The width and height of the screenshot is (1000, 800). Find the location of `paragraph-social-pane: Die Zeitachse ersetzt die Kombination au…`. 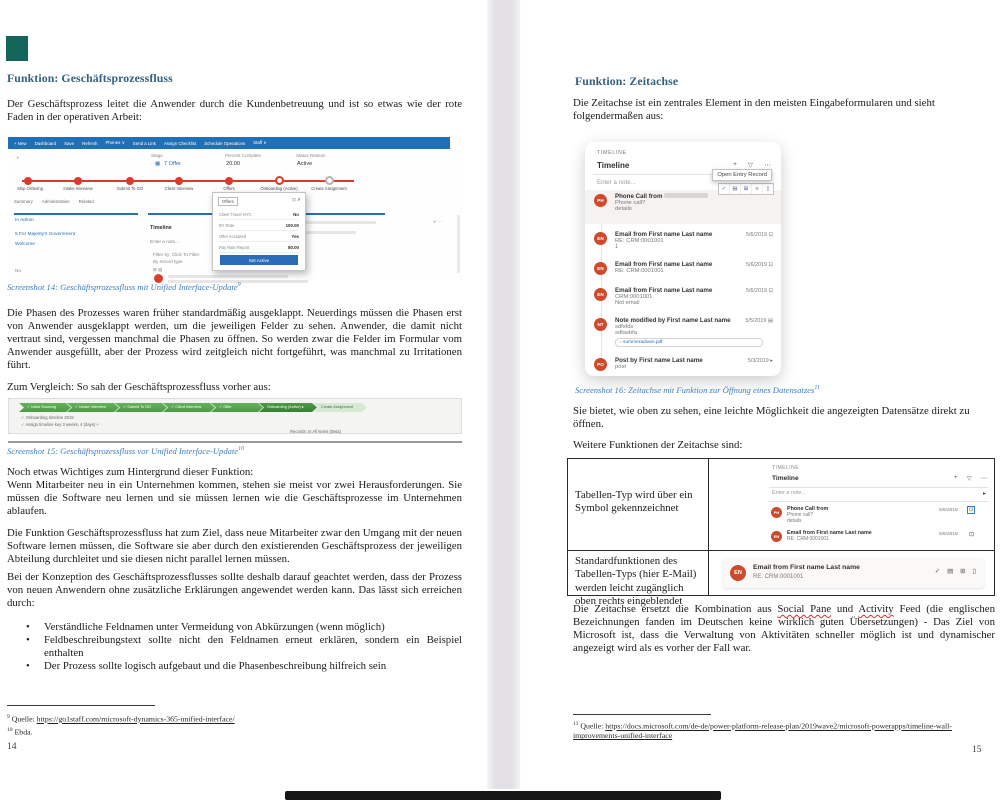

paragraph-social-pane: Die Zeitachse ersetzt die Kombination au… is located at coordinates (784, 629).